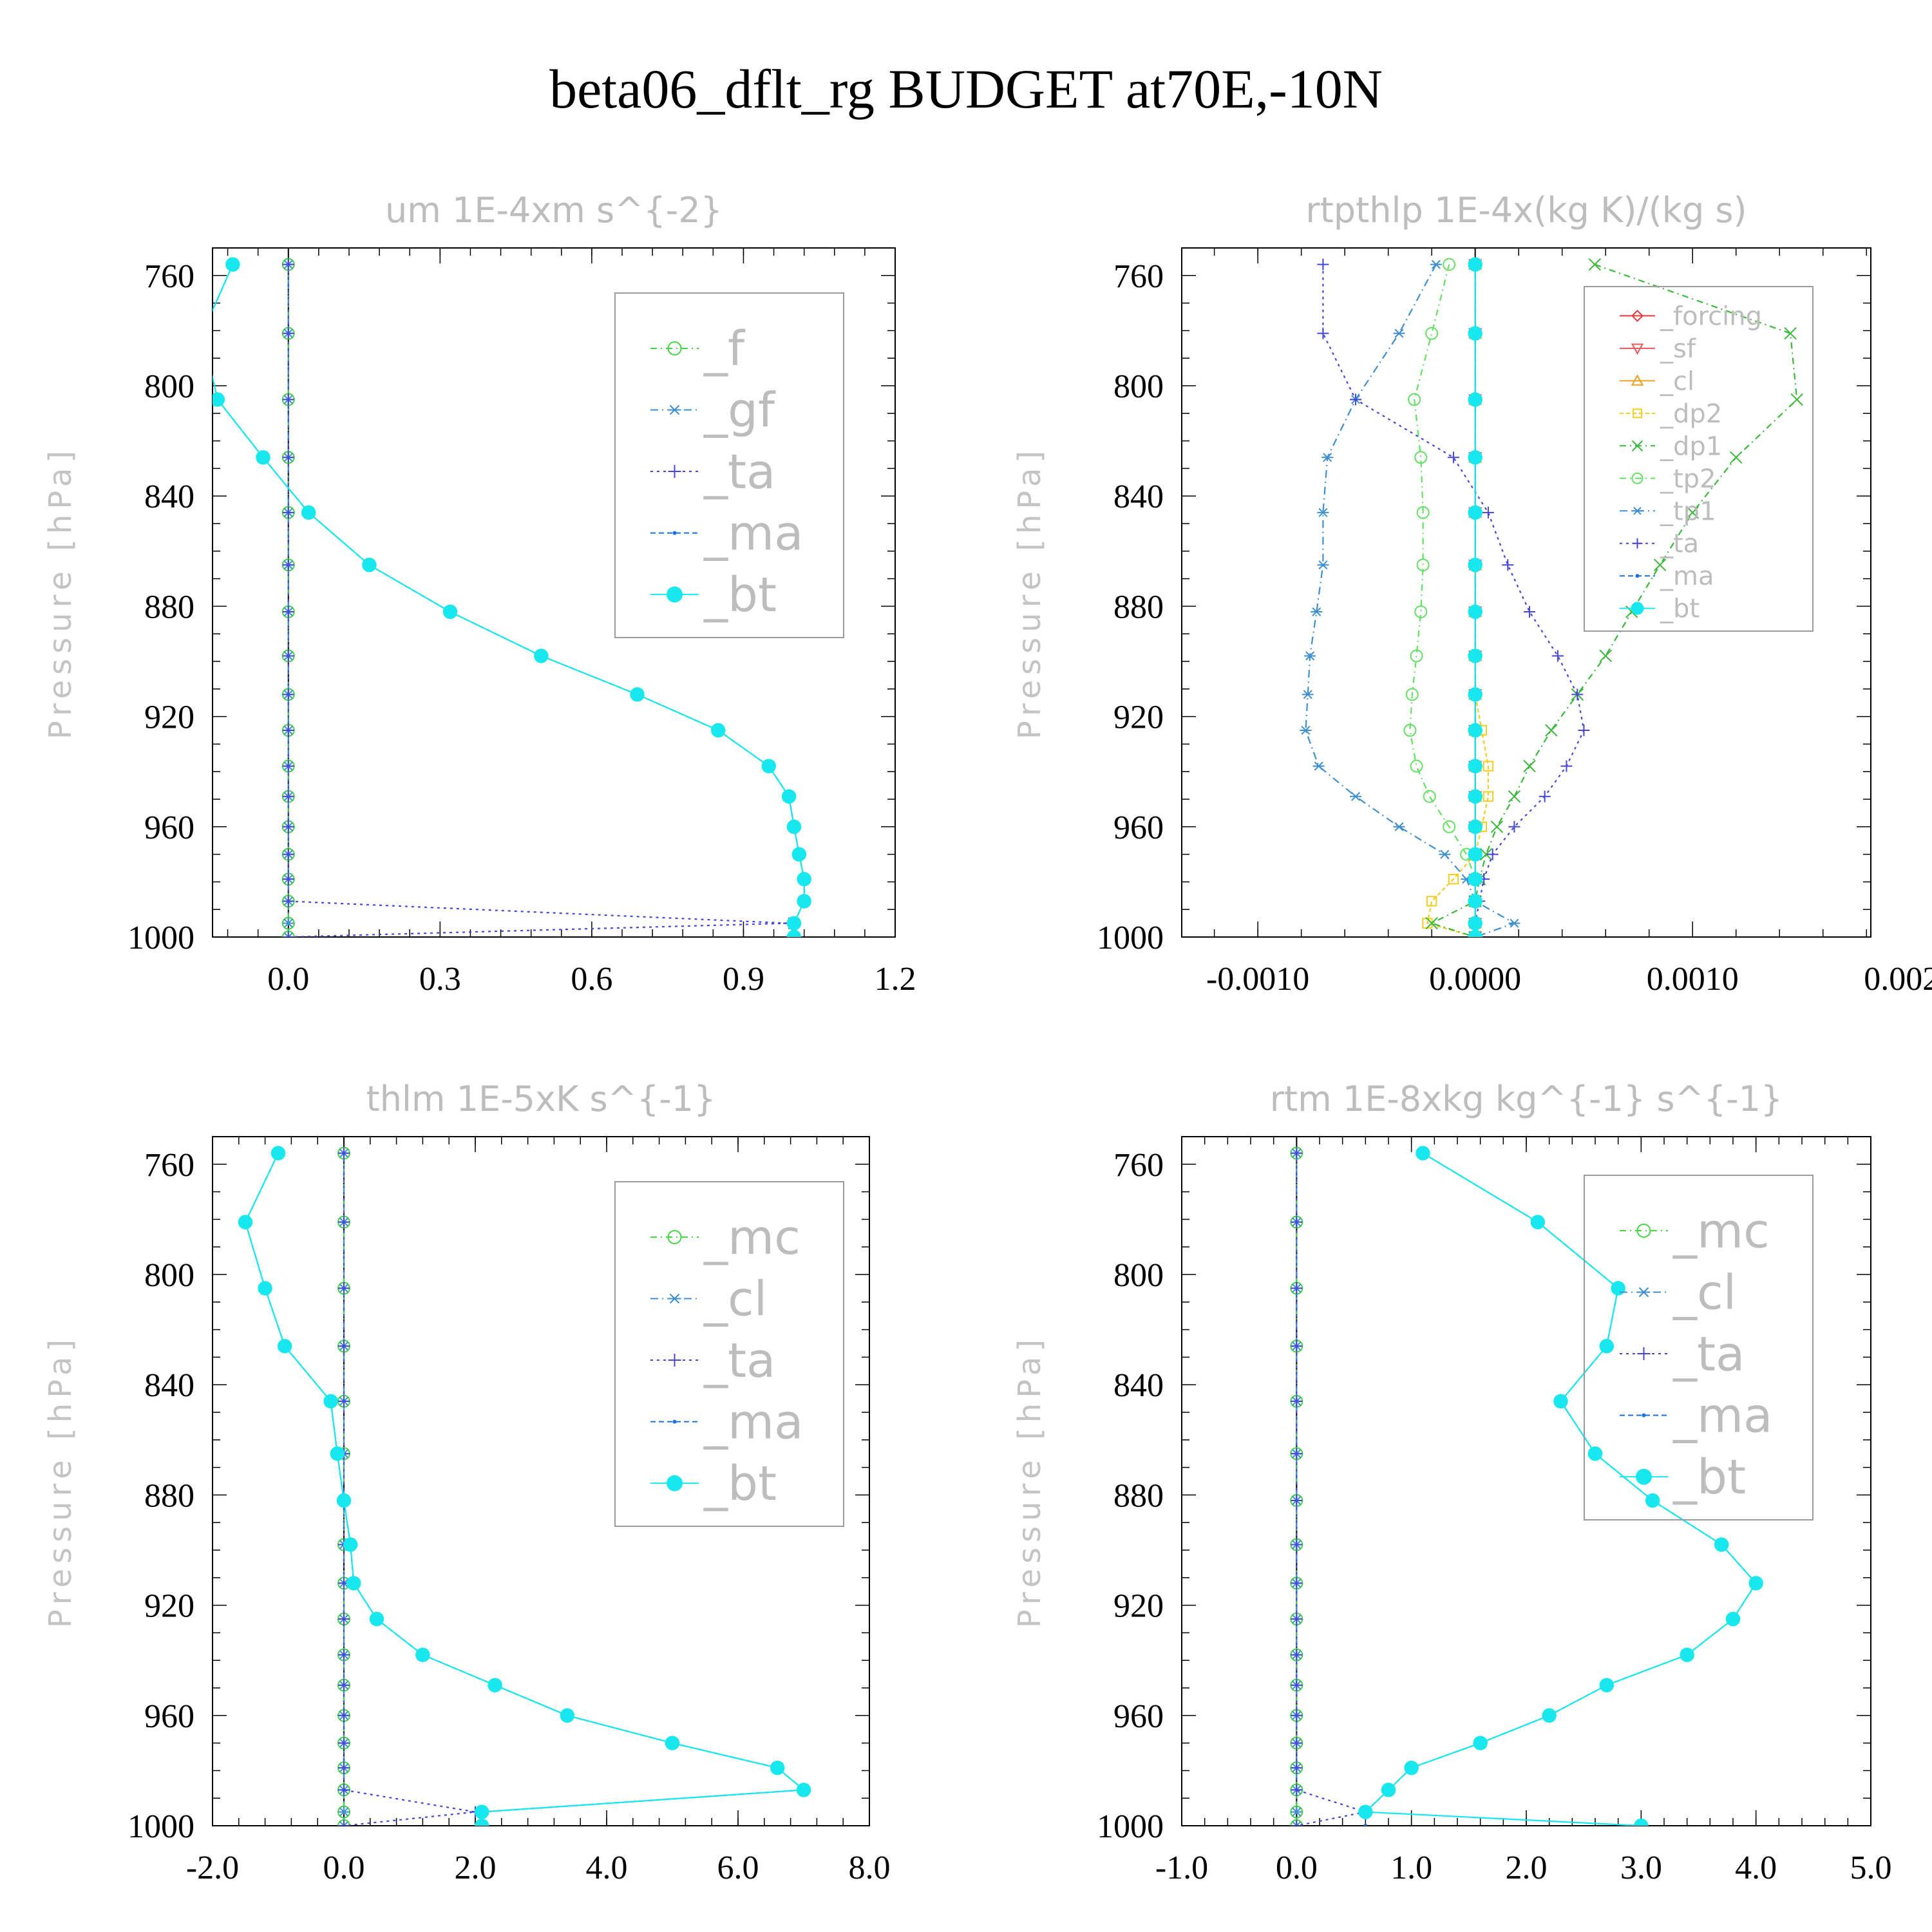  What do you see at coordinates (1138, 386) in the screenshot?
I see `y-tick-label: 800` at bounding box center [1138, 386].